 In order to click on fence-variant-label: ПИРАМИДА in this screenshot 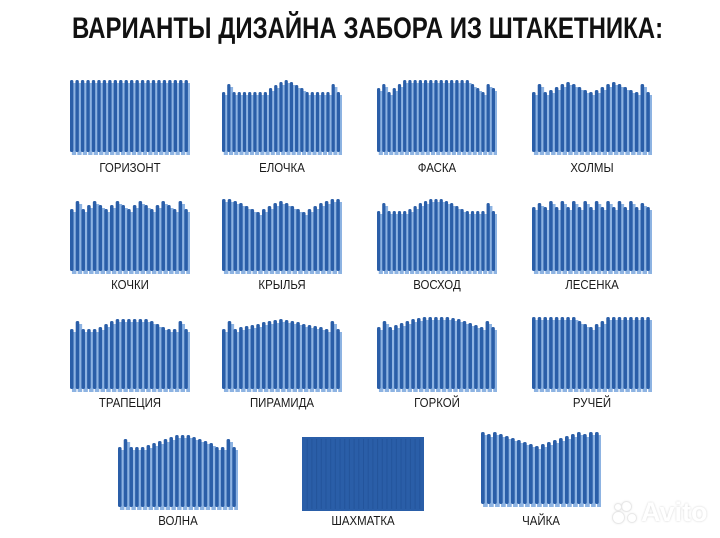, I will do `click(282, 402)`.